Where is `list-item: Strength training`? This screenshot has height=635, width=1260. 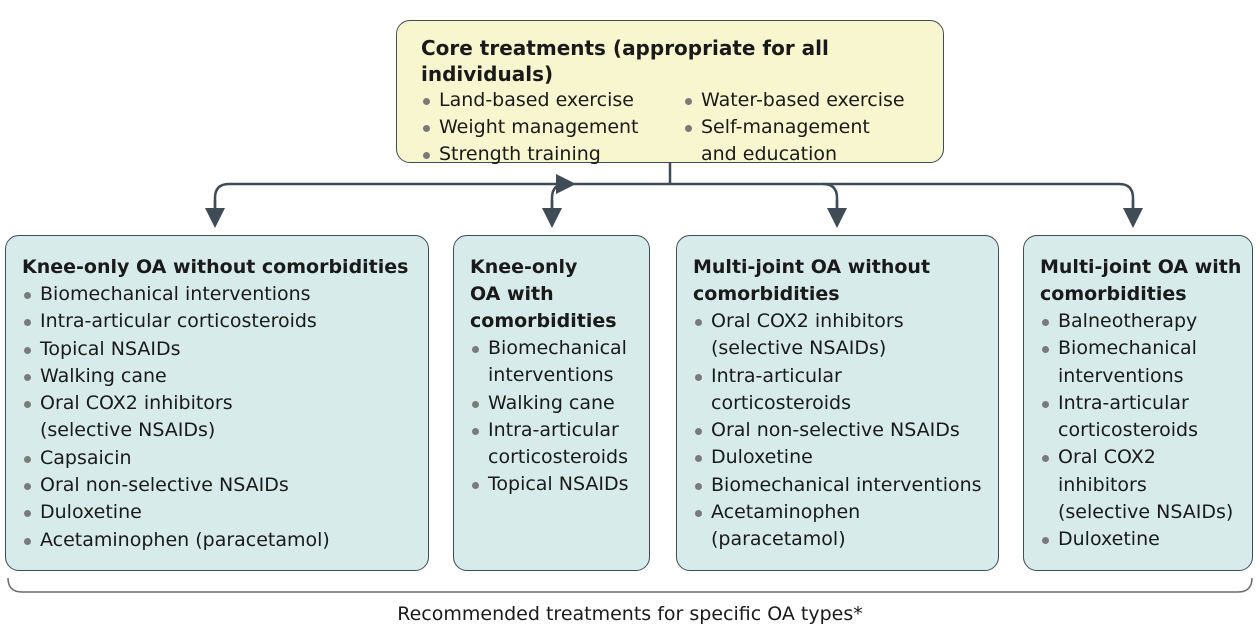 list-item: Strength training is located at coordinates (552, 154).